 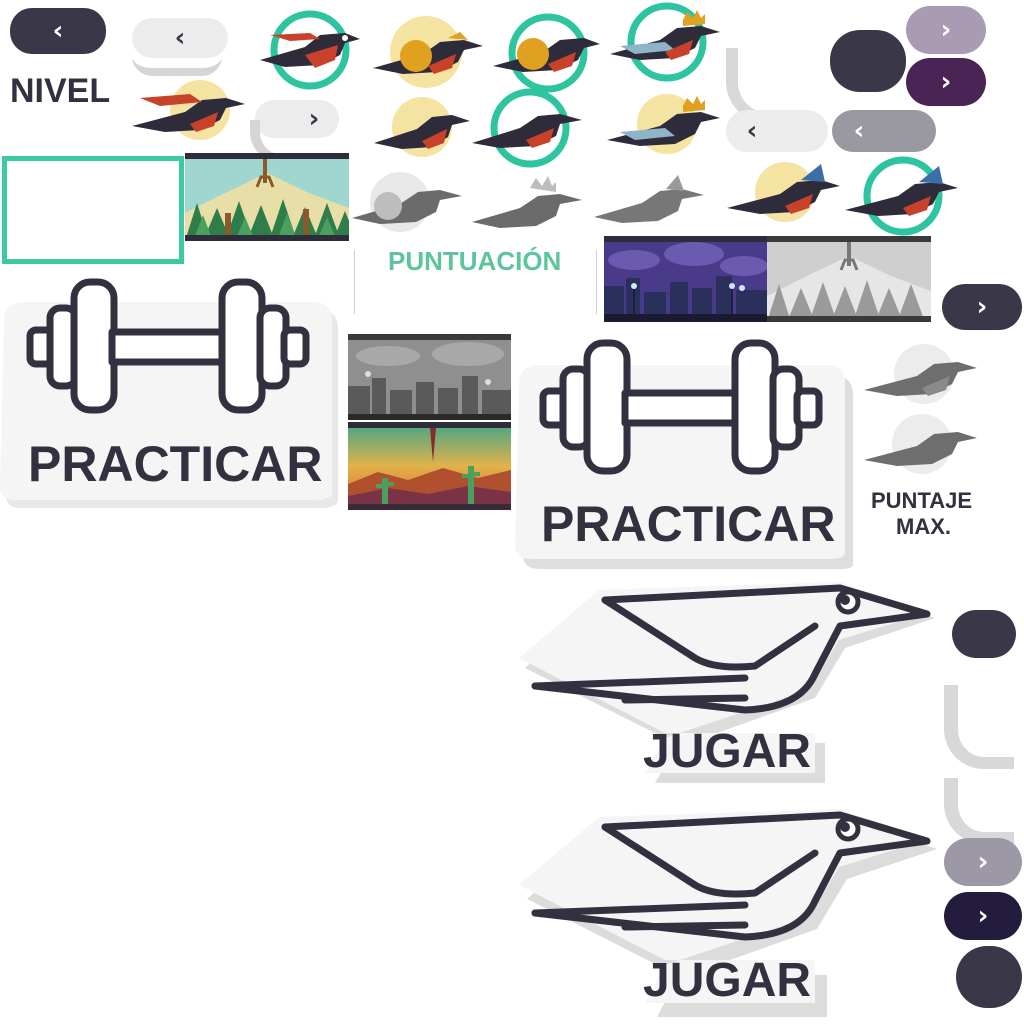 What do you see at coordinates (429, 466) in the screenshot?
I see `level-thumb-desert` at bounding box center [429, 466].